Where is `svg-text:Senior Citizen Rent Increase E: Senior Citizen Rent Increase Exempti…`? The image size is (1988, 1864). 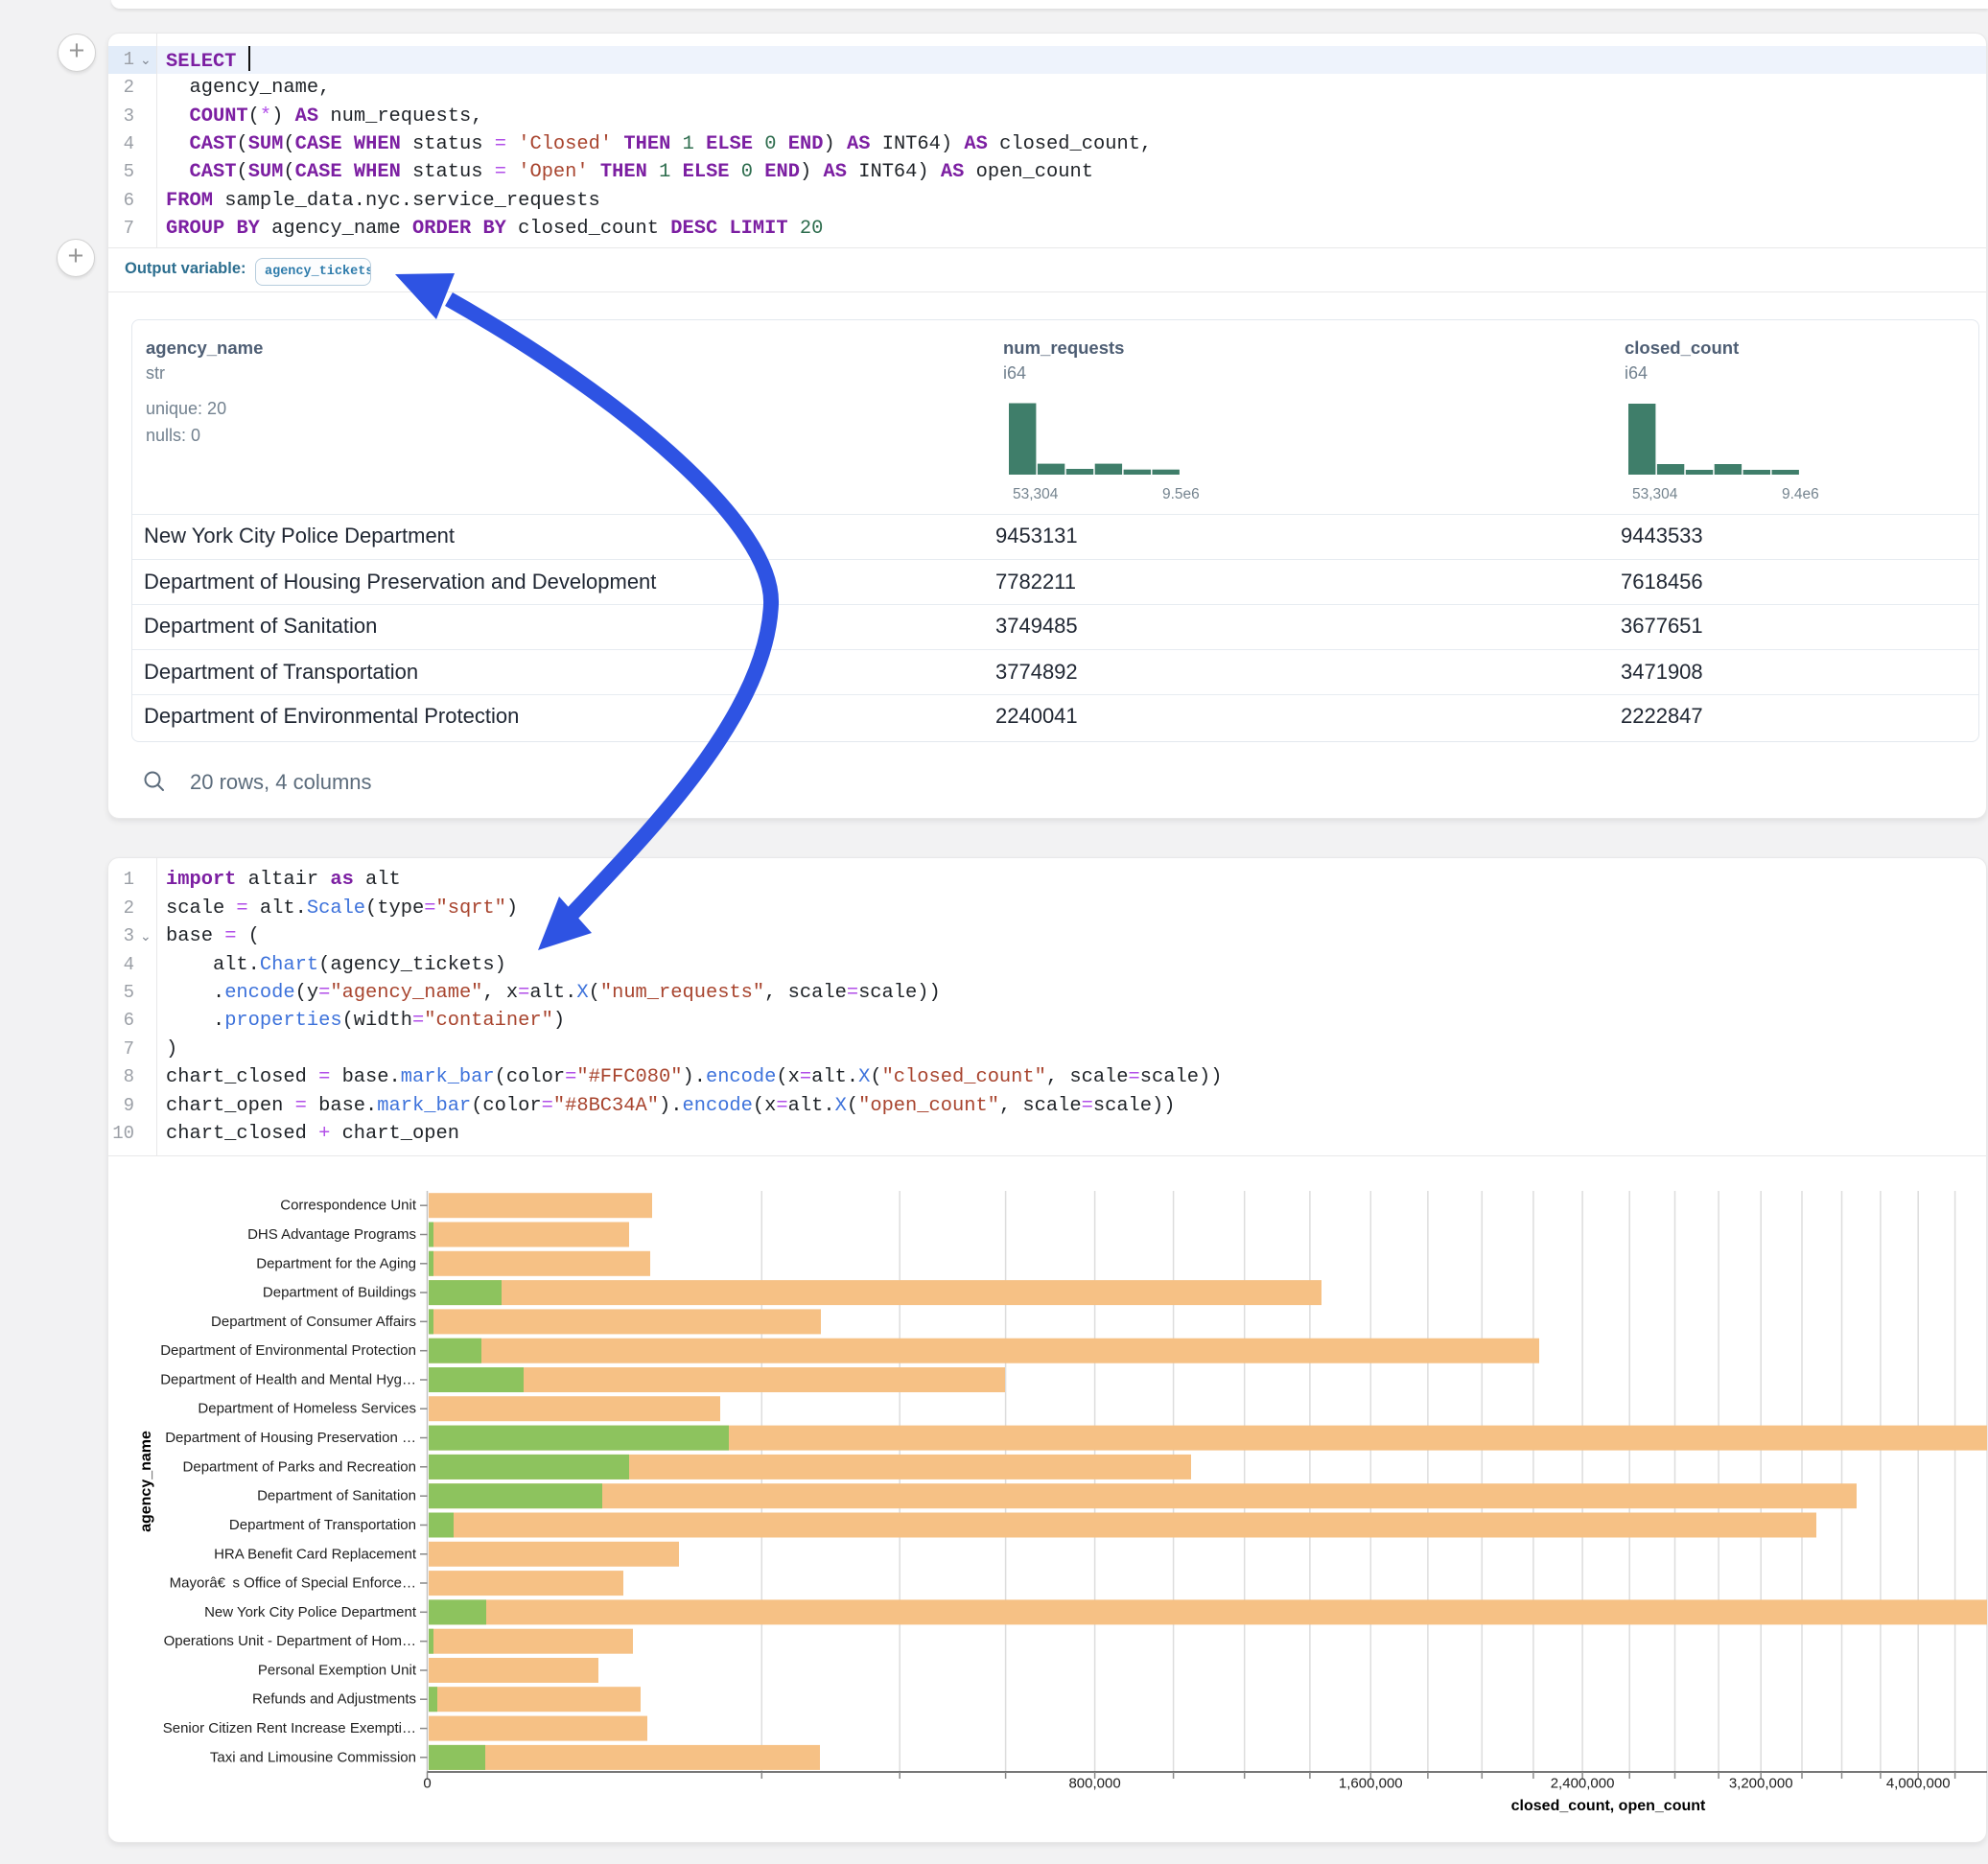
svg-text:Senior Citizen Rent Increase E: Senior Citizen Rent Increase Exempti… is located at coordinates (290, 1728).